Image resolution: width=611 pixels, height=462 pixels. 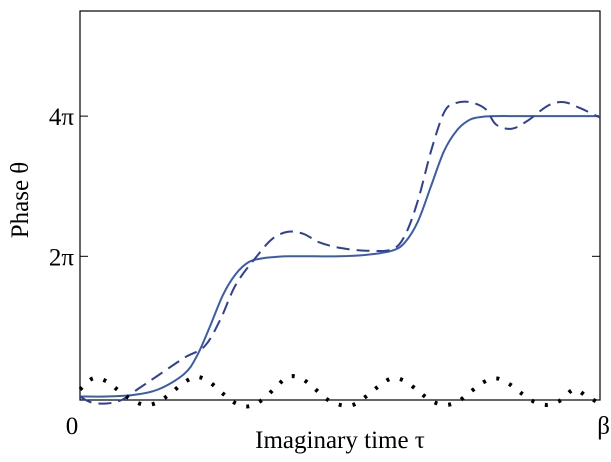 I want to click on x-axis-label: Imaginary time τ, so click(x=340, y=440).